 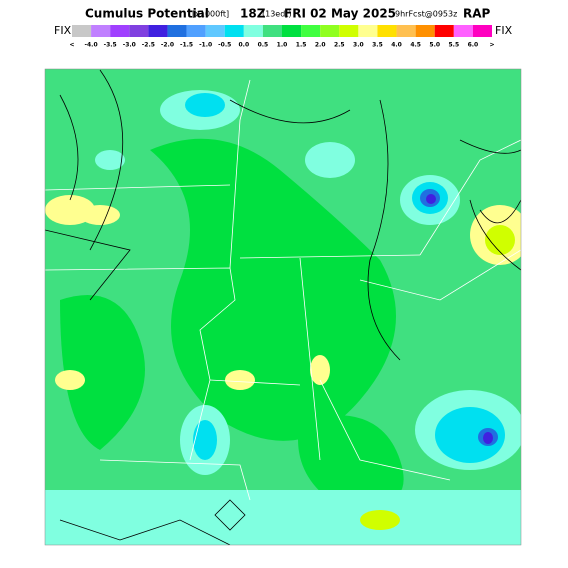 I want to click on colorbar-label: -2.5, so click(x=148, y=45).